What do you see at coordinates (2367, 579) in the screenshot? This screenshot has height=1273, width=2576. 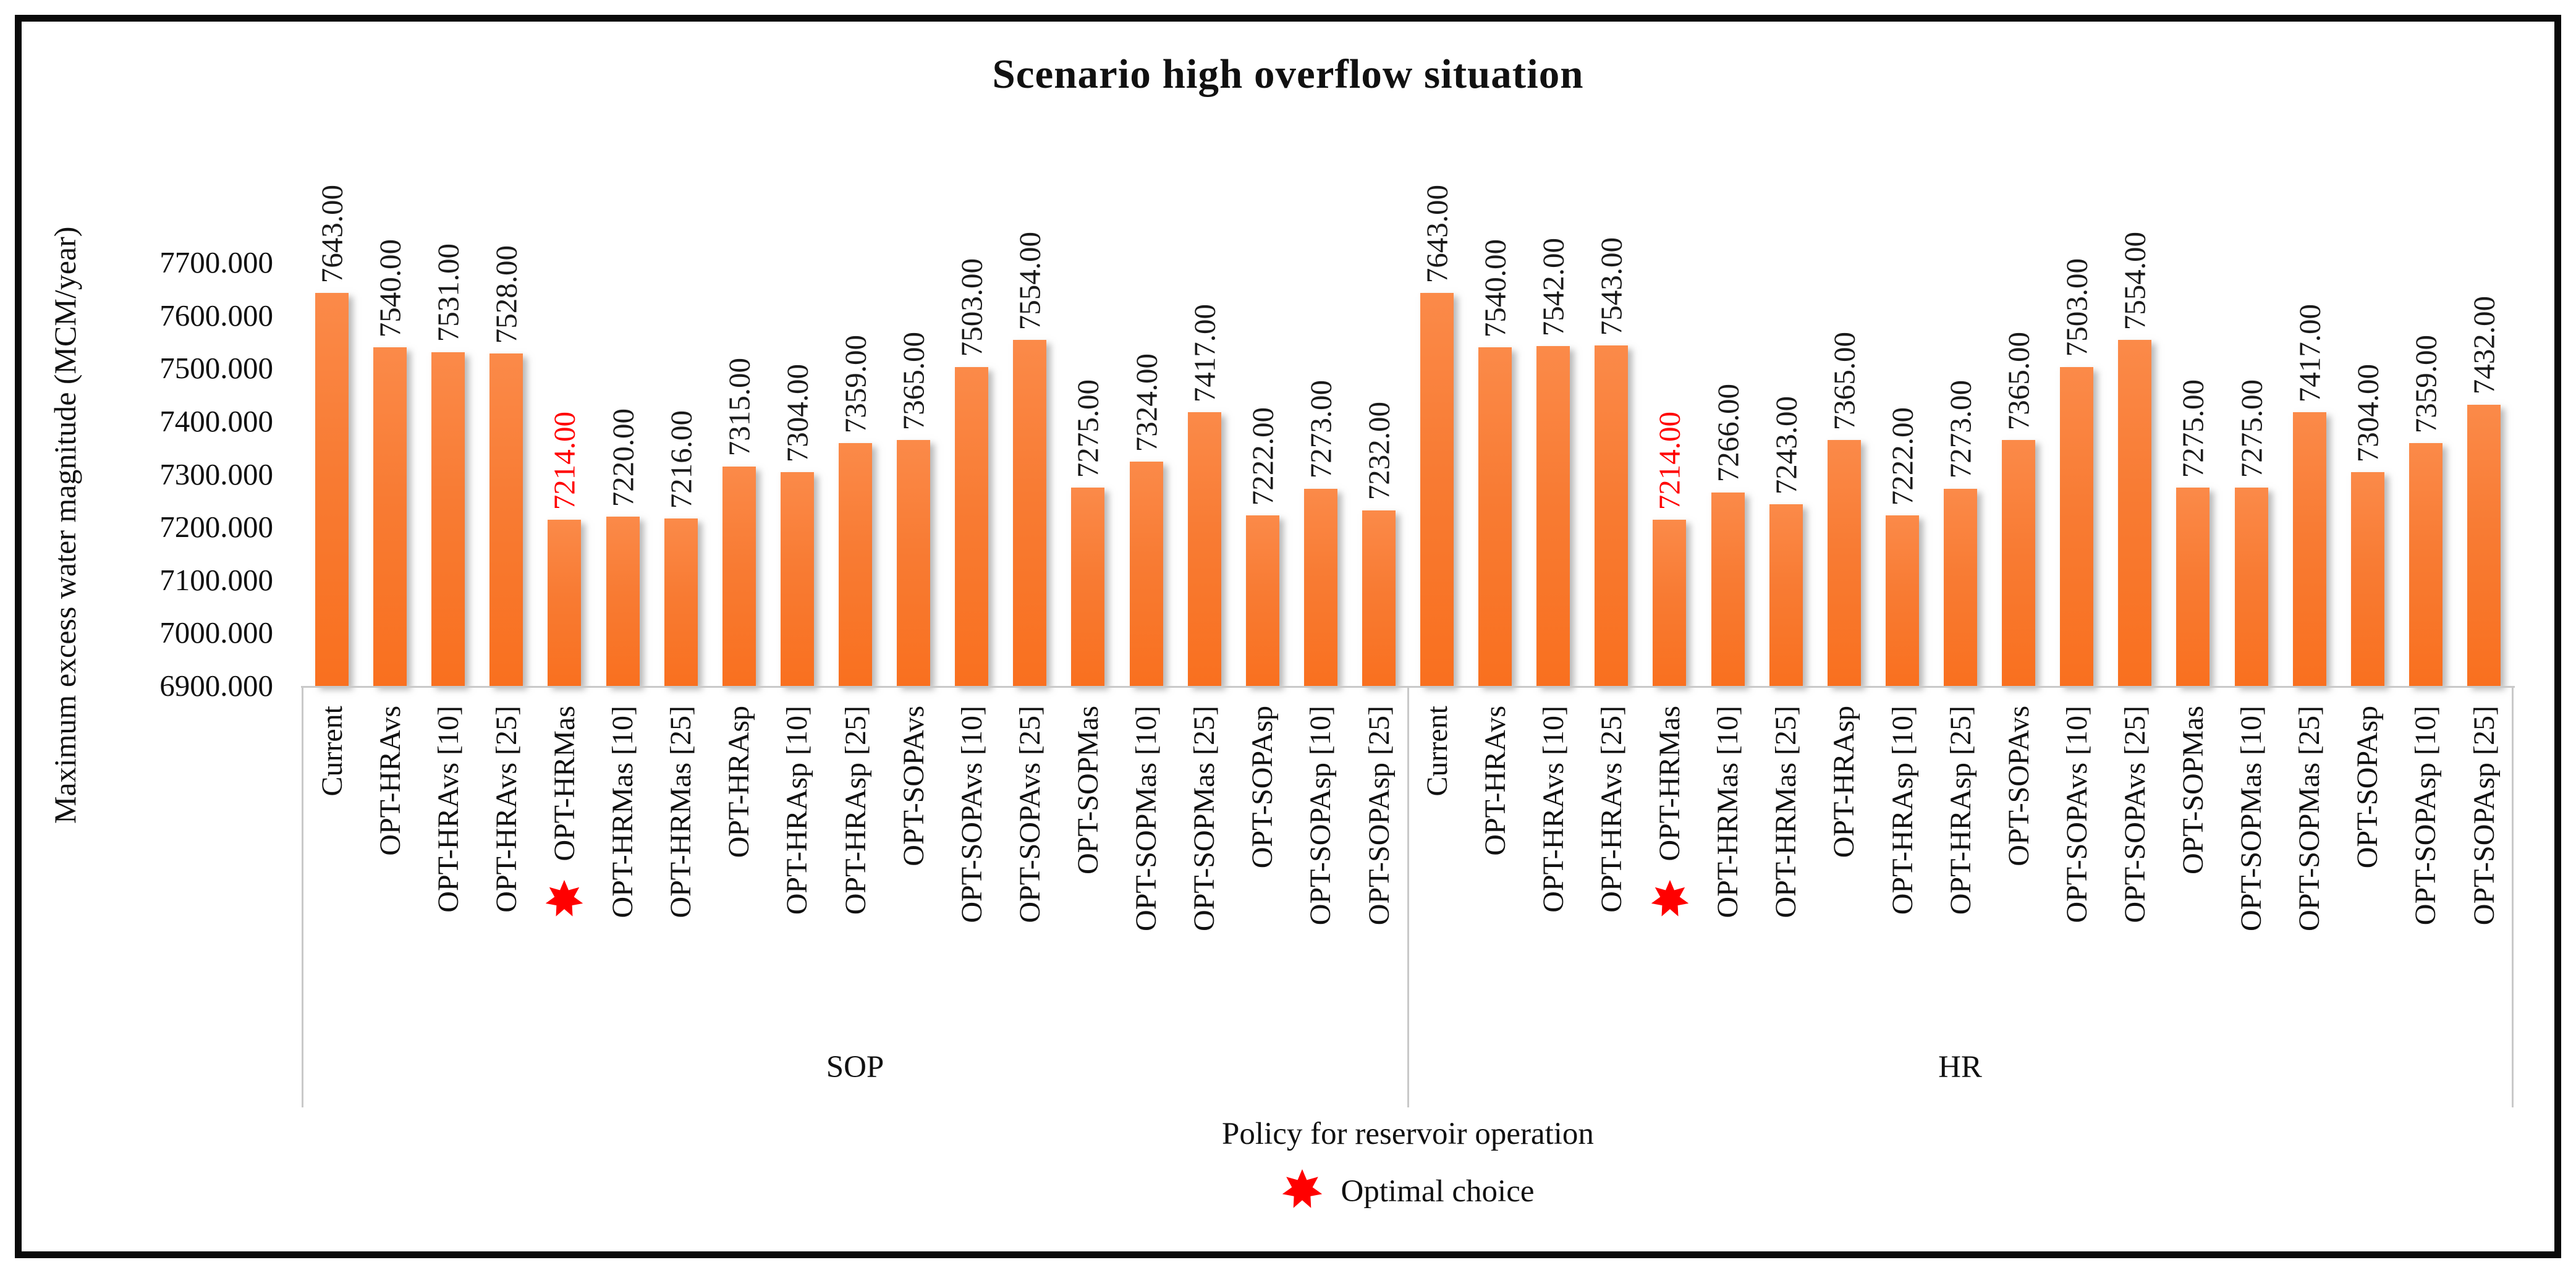 I see `bar-hr-opt-sopasp` at bounding box center [2367, 579].